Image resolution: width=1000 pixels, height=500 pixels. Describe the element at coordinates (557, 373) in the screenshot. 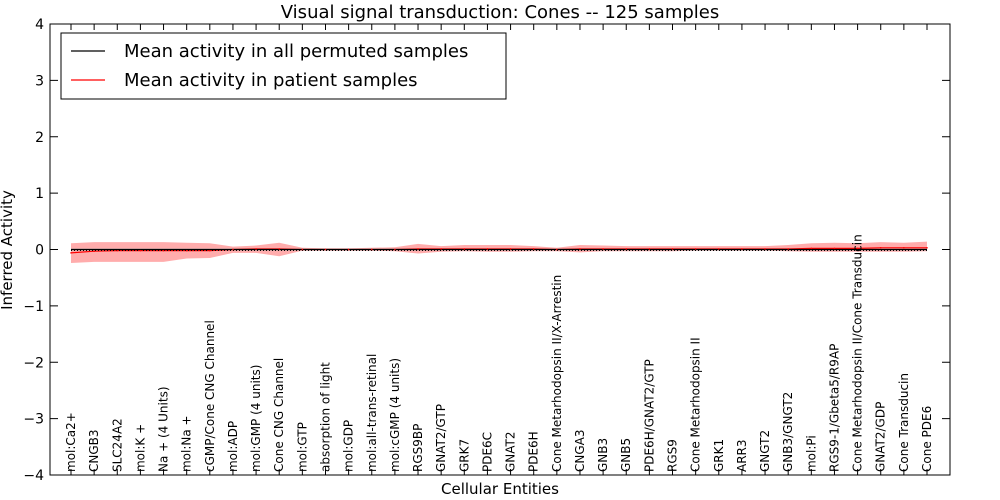

I see `entity-label: Cone Metarhodopsin II/X-Arrestin` at that location.